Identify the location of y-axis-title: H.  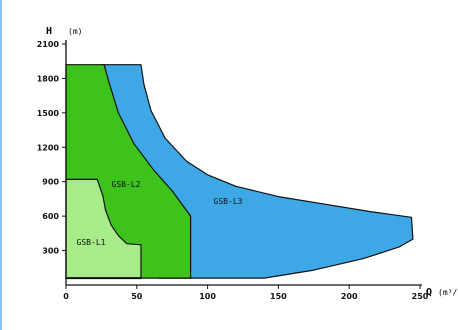
(49, 31).